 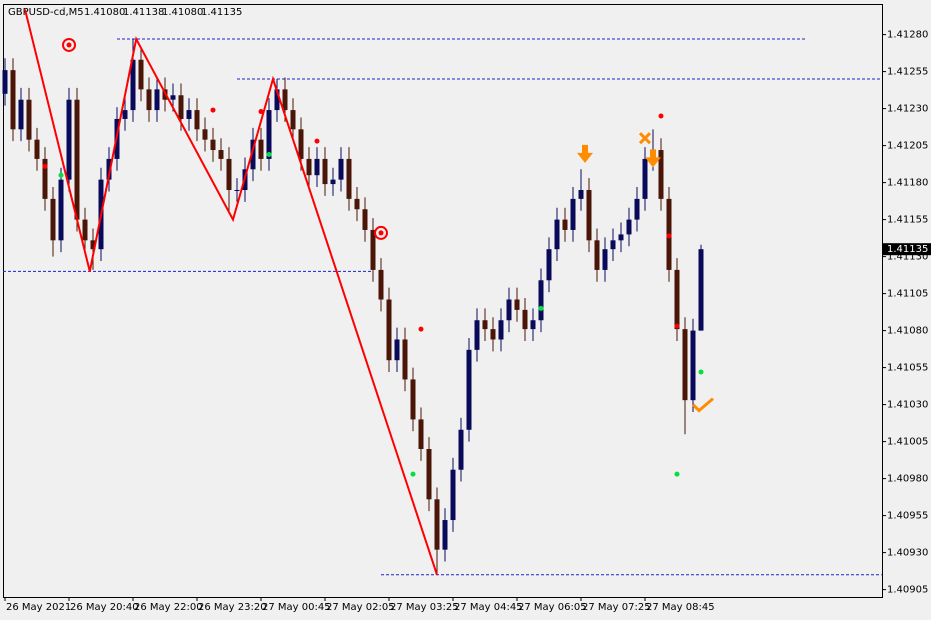 I want to click on x-tick-label: 27 May 08:45, so click(x=680, y=607).